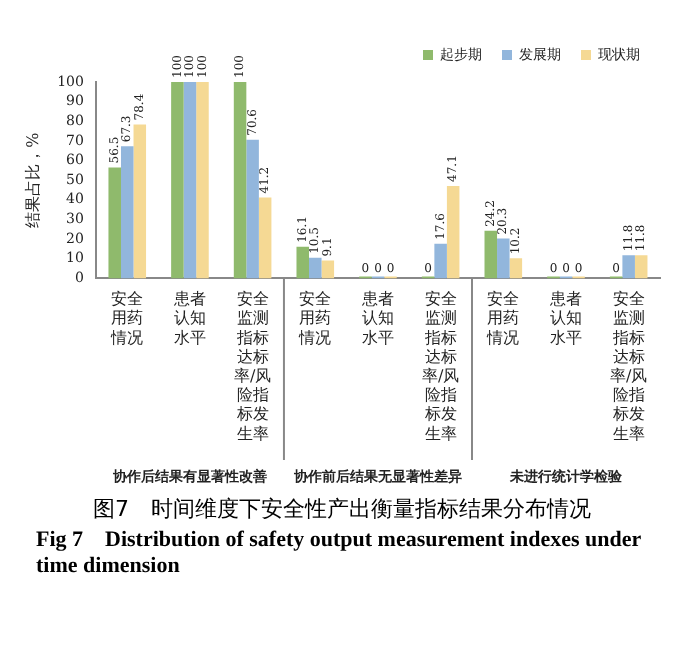 This screenshot has width=684, height=646. What do you see at coordinates (32, 179) in the screenshot?
I see `y-axis-title: 结果占比，%` at bounding box center [32, 179].